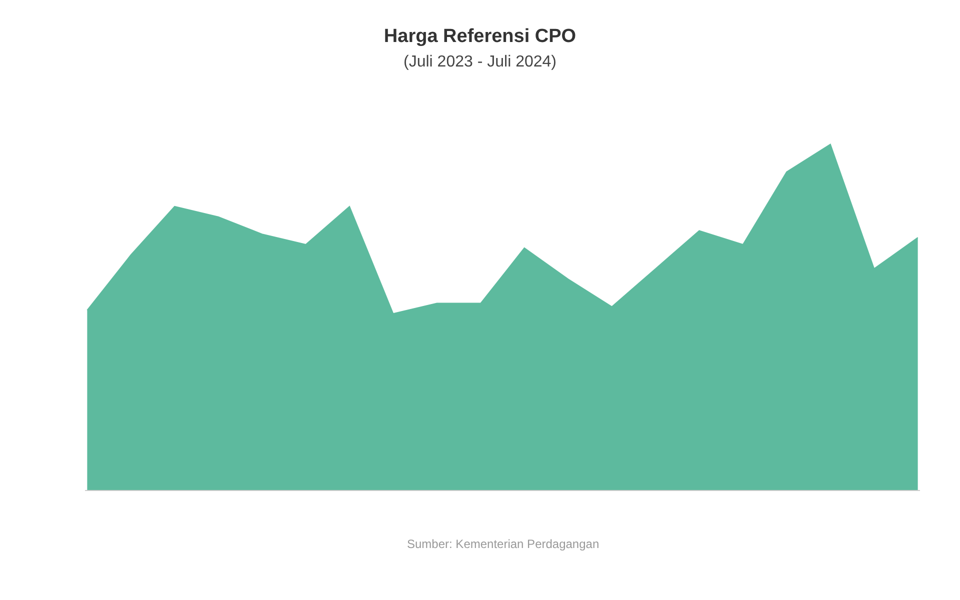  Describe the element at coordinates (480, 36) in the screenshot. I see `chart-title: Harga Referensi CPO` at that location.